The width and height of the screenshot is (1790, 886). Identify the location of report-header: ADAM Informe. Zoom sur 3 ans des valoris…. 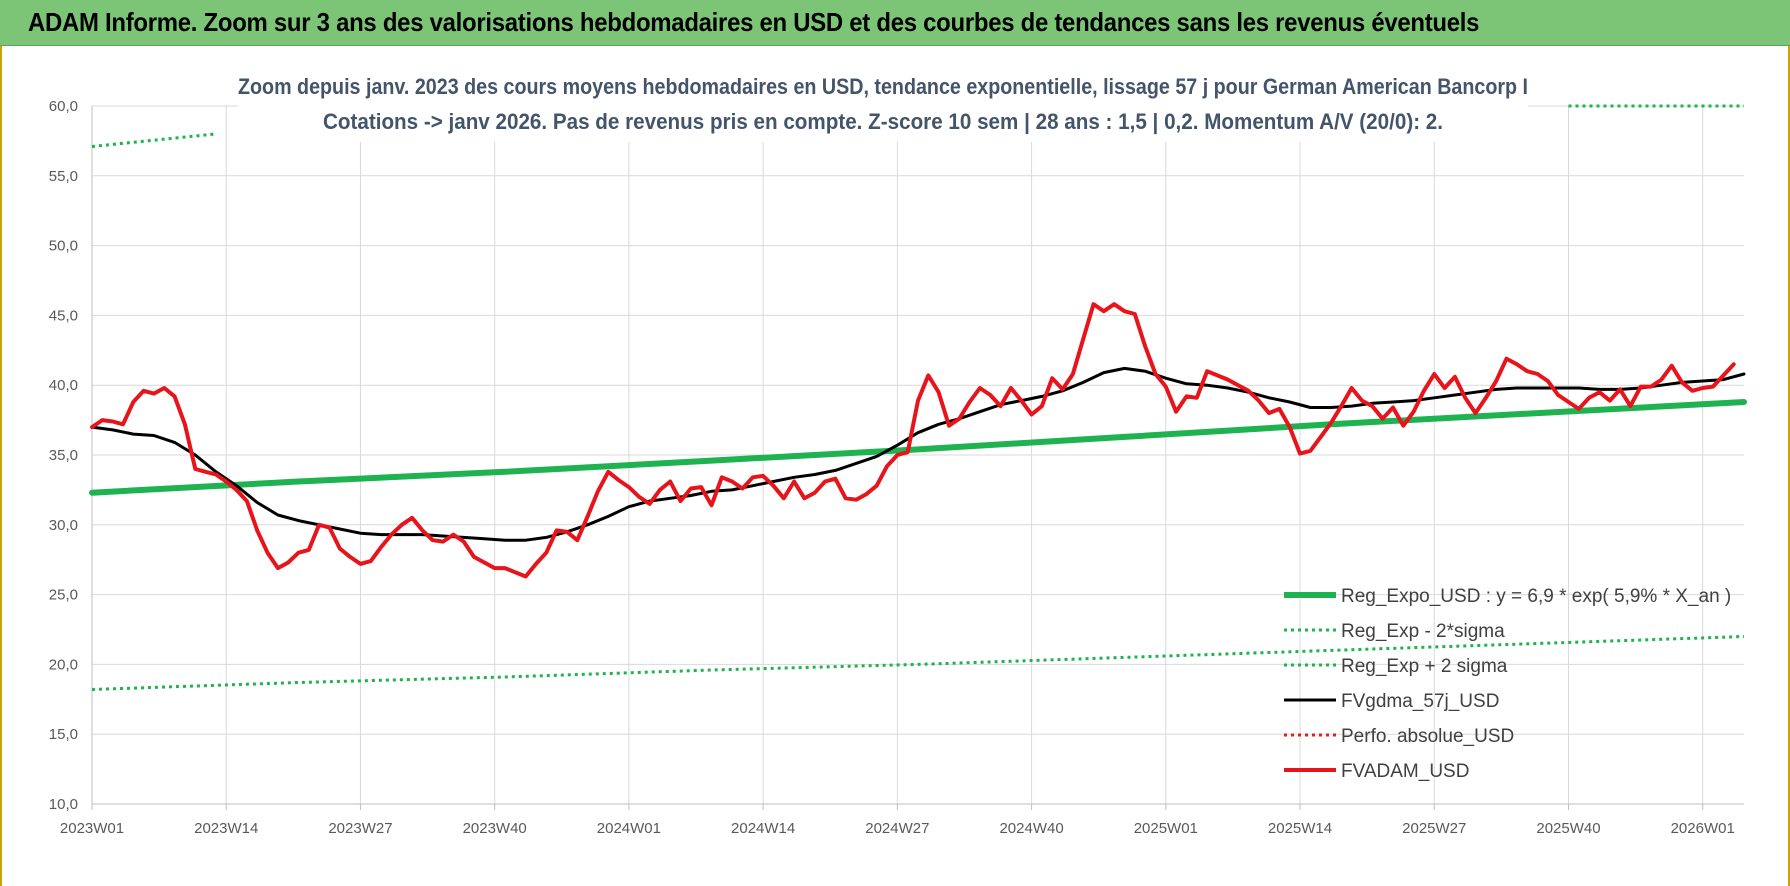
(895, 23).